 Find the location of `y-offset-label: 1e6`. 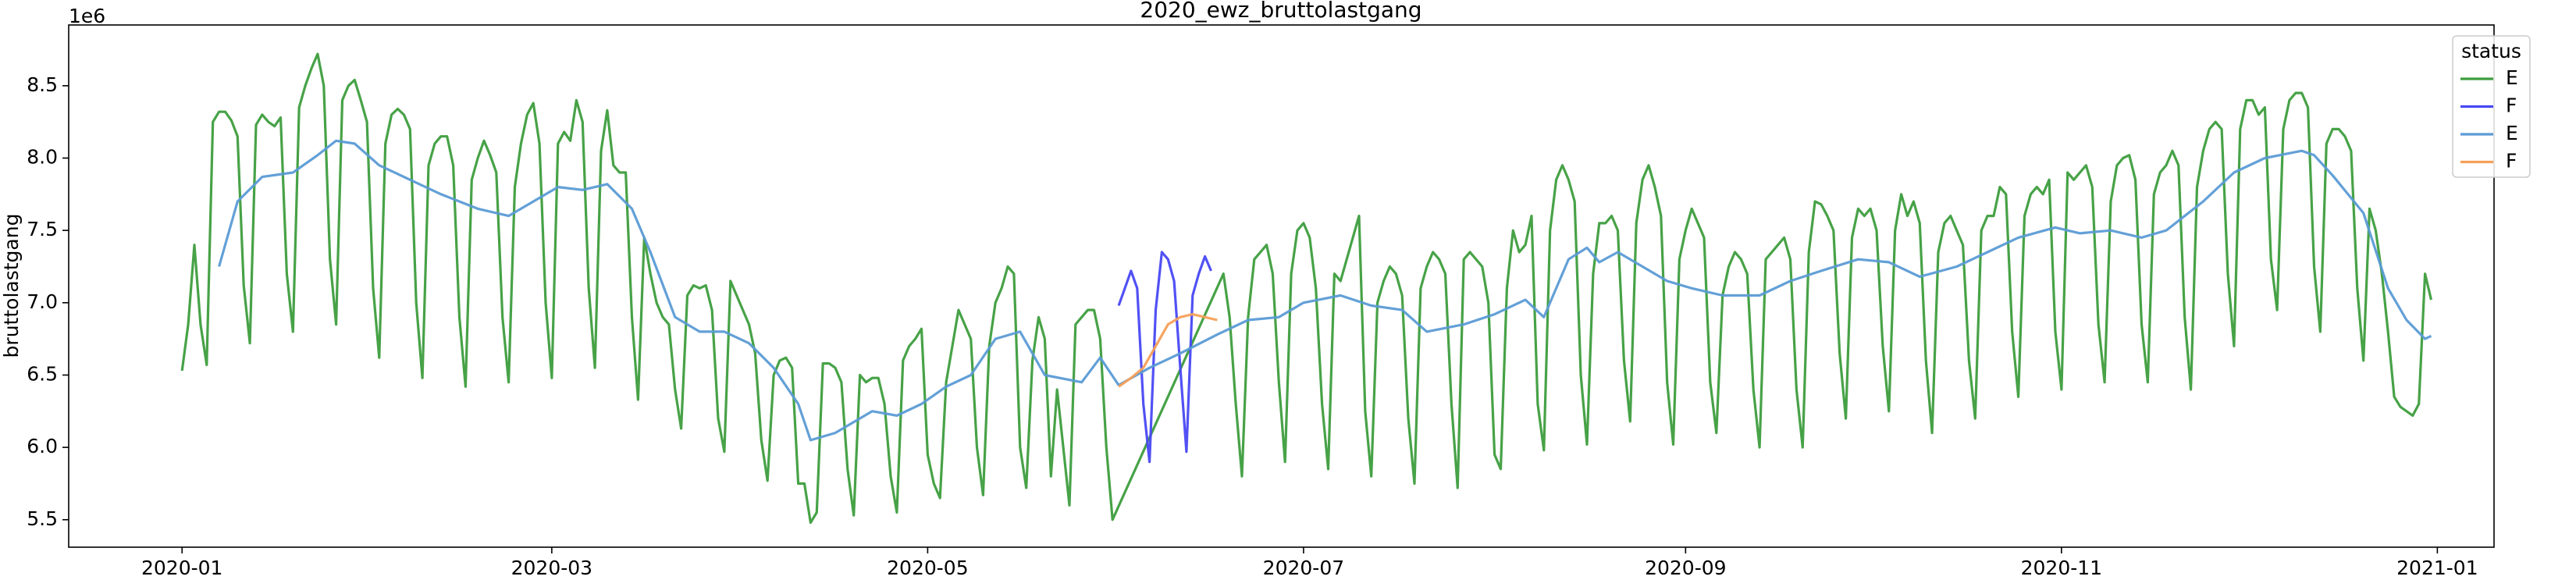

y-offset-label: 1e6 is located at coordinates (87, 16).